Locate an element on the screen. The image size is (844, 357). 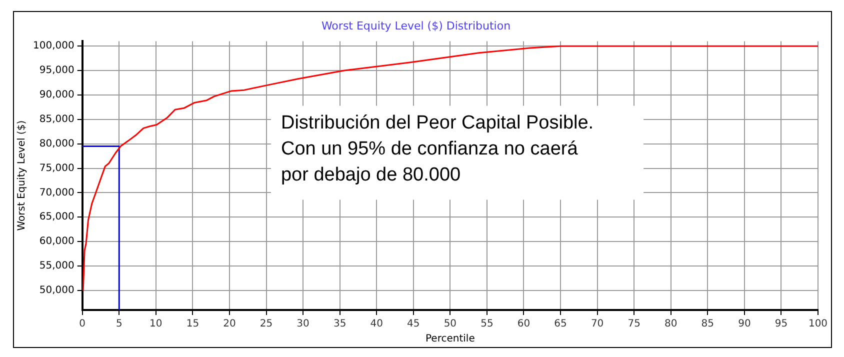
x-tick-label: 60 is located at coordinates (523, 324).